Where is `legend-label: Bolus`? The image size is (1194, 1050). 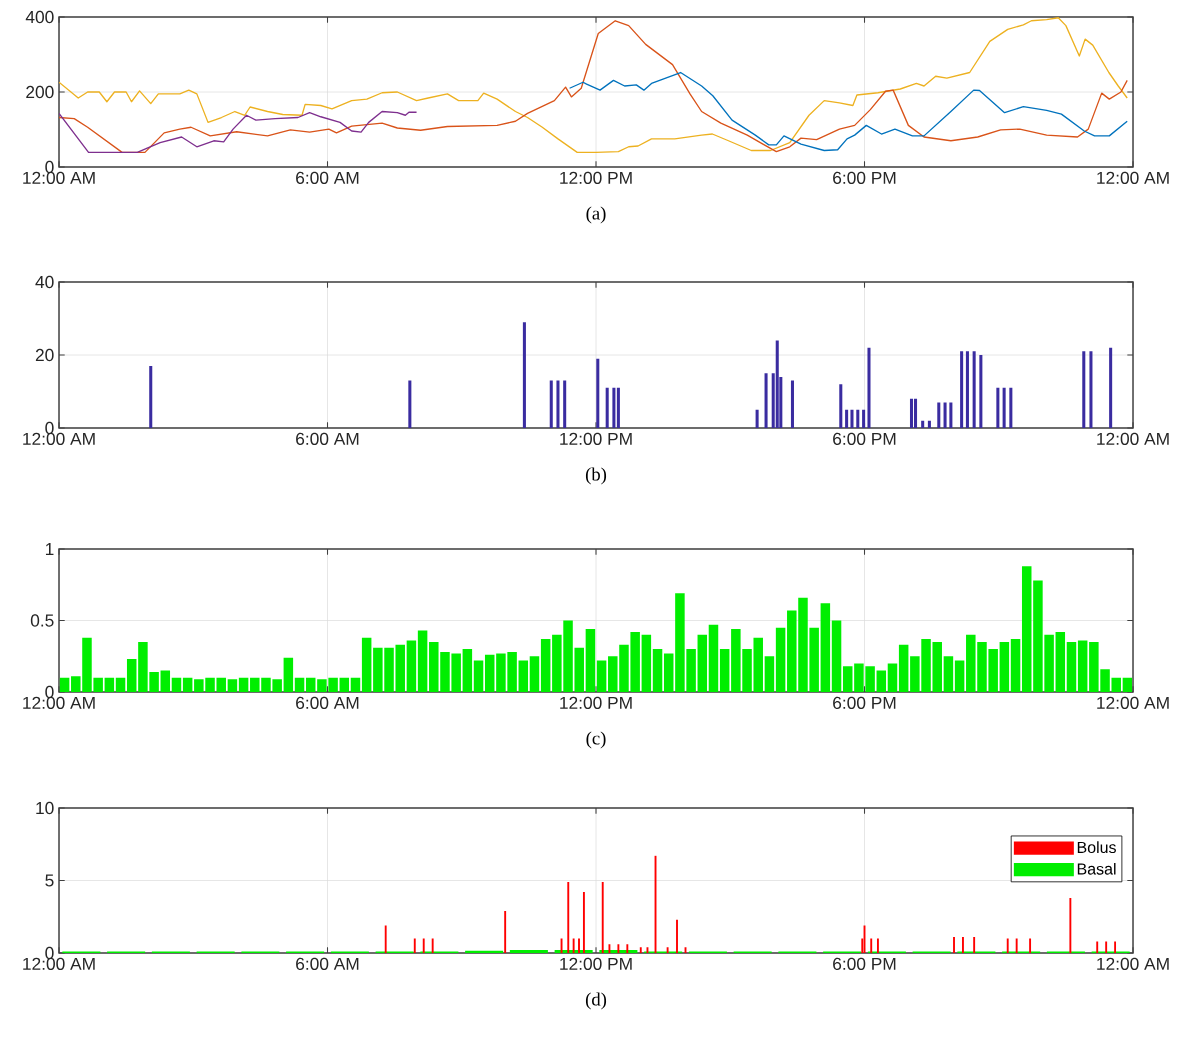
legend-label: Bolus is located at coordinates (1096, 847).